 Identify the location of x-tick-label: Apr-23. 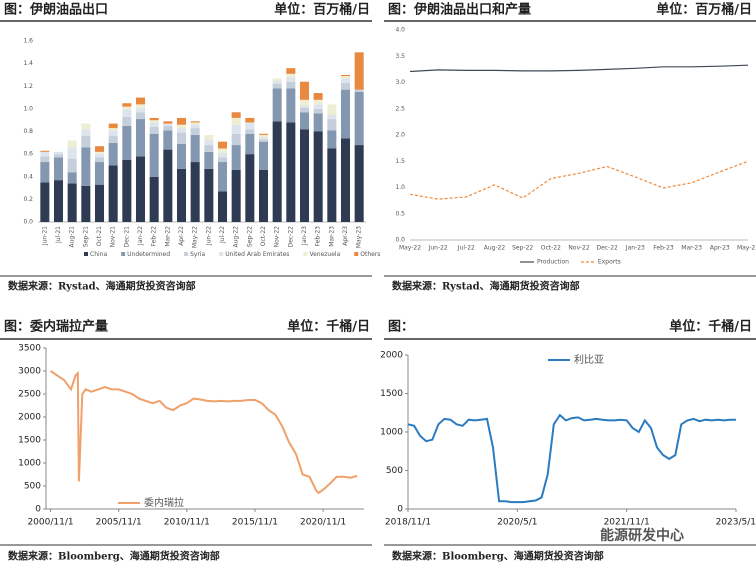
(720, 248).